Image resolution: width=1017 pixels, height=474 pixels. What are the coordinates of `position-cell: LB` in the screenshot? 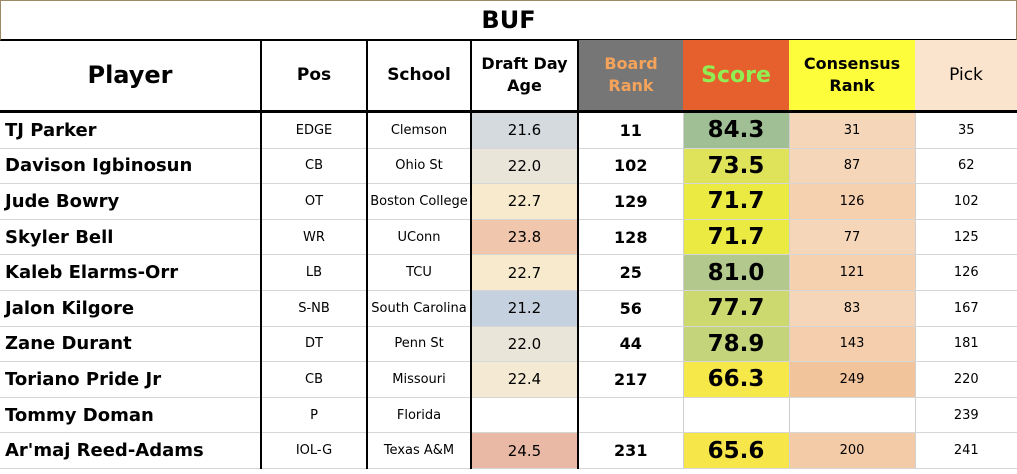 It's located at (314, 272).